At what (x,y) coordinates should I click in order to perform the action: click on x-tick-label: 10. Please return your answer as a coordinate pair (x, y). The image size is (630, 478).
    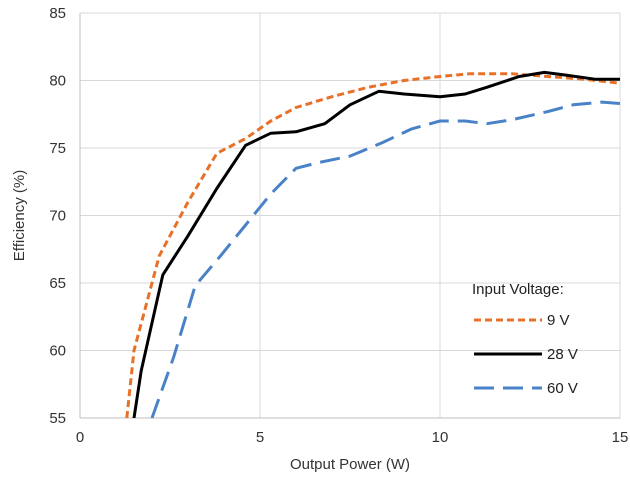
    Looking at the image, I should click on (440, 437).